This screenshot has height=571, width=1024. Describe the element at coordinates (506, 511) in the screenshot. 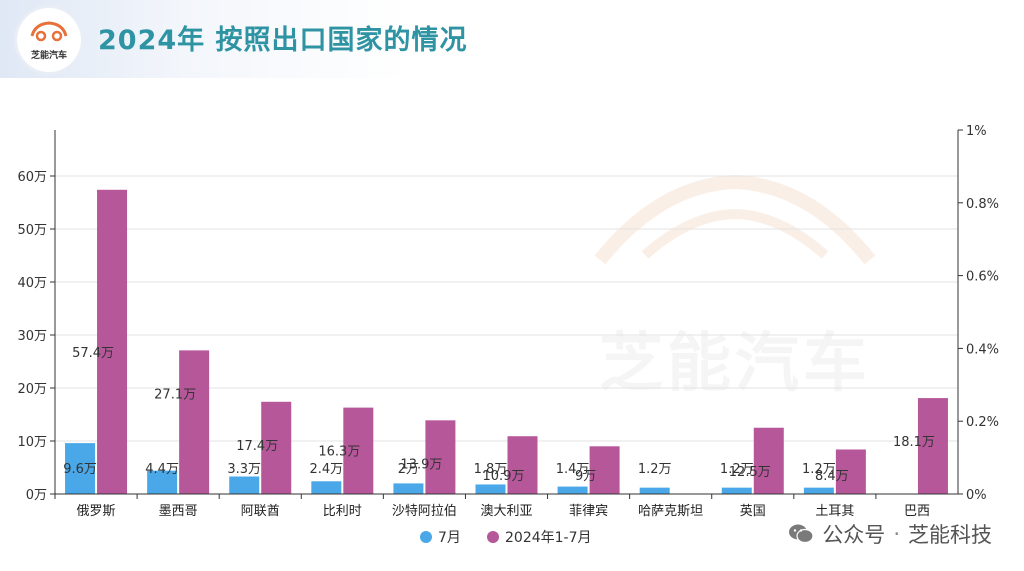

I see `x-category-label: 澳大利亚` at that location.